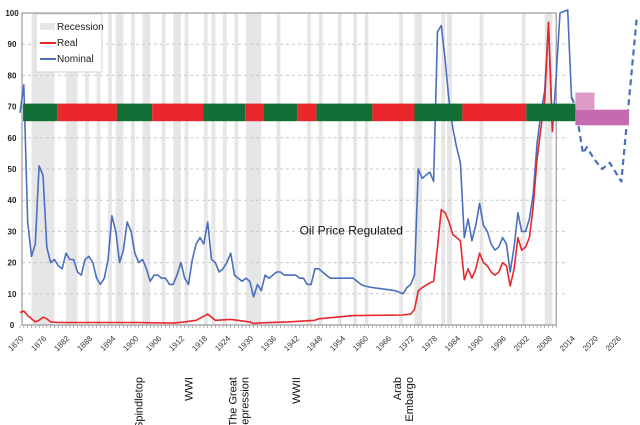 This screenshot has height=425, width=640. I want to click on x-tick-label: 1984, so click(452, 343).